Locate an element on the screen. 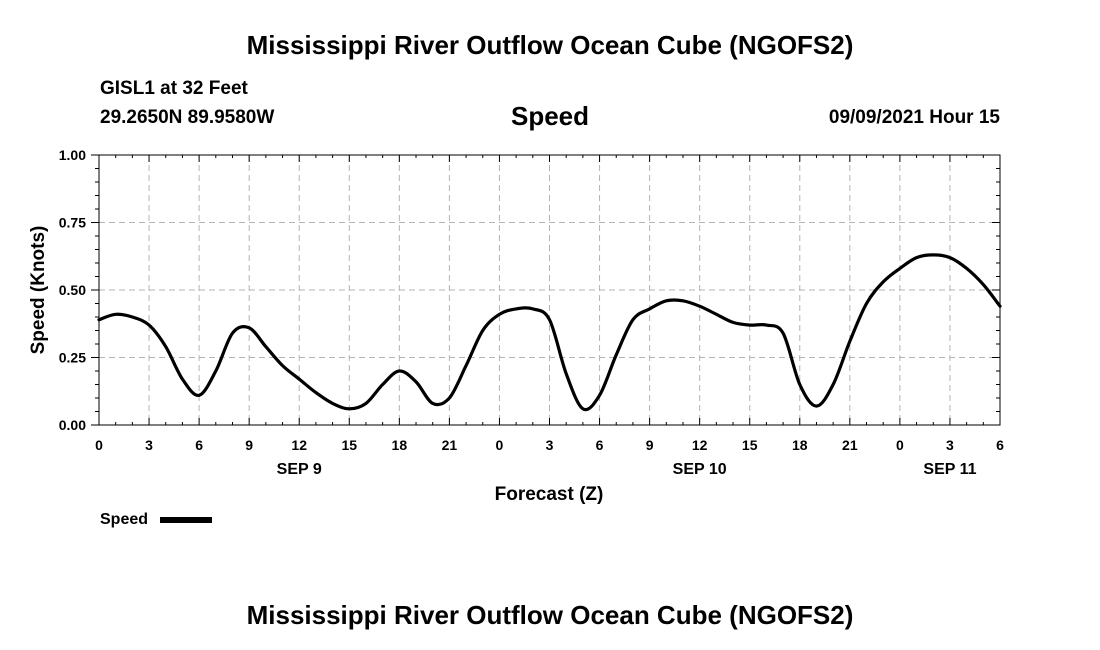 The image size is (1100, 650). station-label: GISL1 at 32 Feet is located at coordinates (174, 88).